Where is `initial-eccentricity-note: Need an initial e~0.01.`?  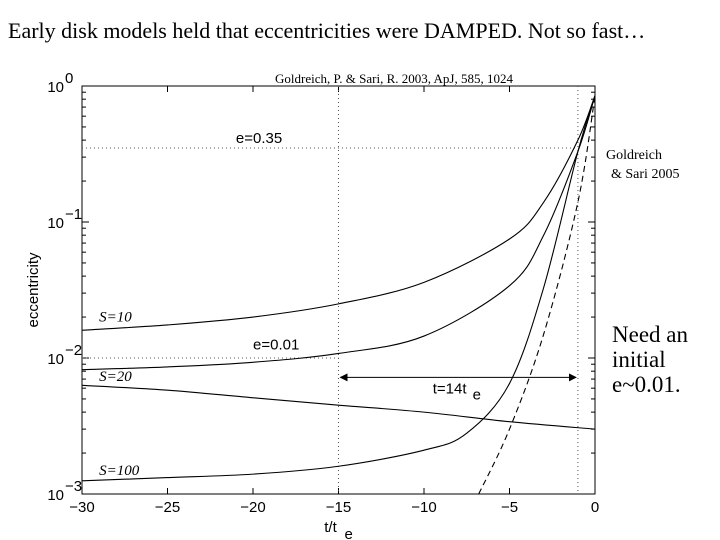 initial-eccentricity-note: Need an initial e~0.01. is located at coordinates (650, 359).